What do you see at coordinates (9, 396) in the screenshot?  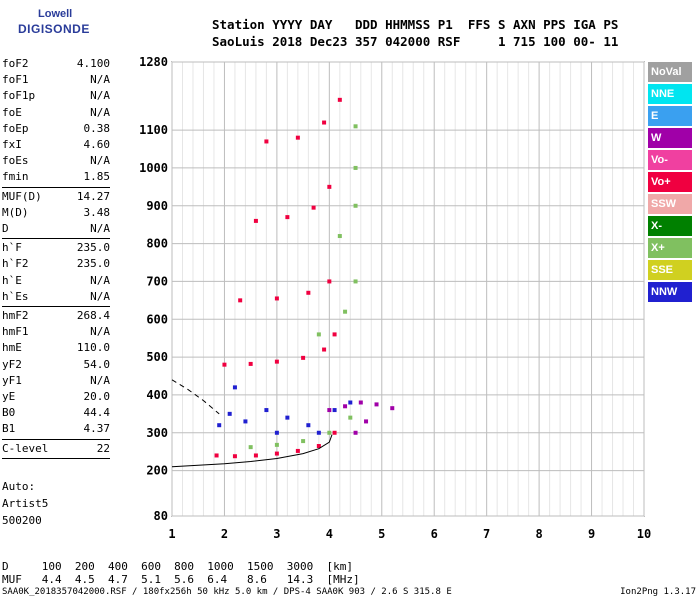 I see `param-name: yE` at bounding box center [9, 396].